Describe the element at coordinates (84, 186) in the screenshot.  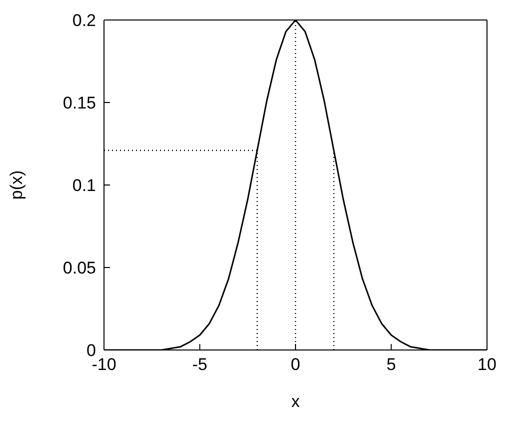
I see `y-tick-label: 0.1` at that location.